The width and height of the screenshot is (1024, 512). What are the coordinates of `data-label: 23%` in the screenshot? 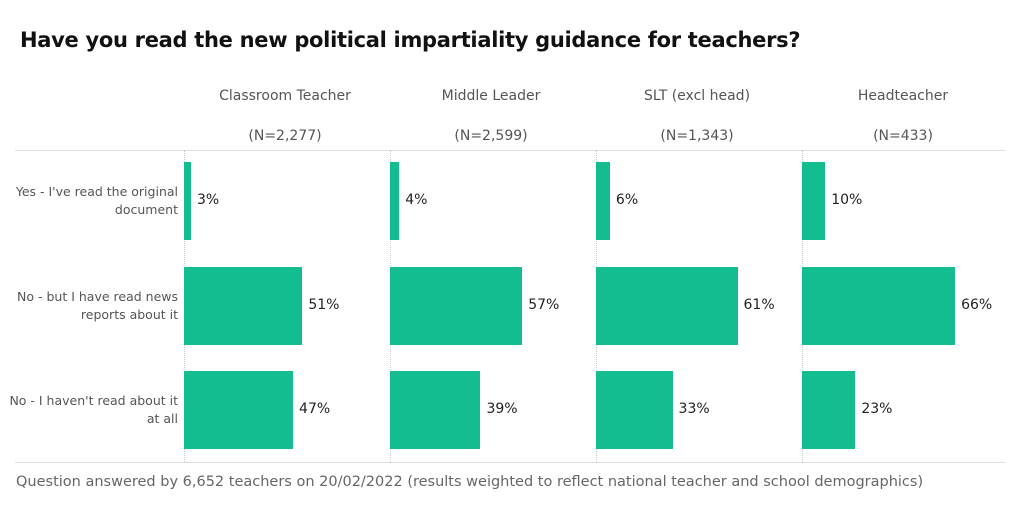 It's located at (877, 409).